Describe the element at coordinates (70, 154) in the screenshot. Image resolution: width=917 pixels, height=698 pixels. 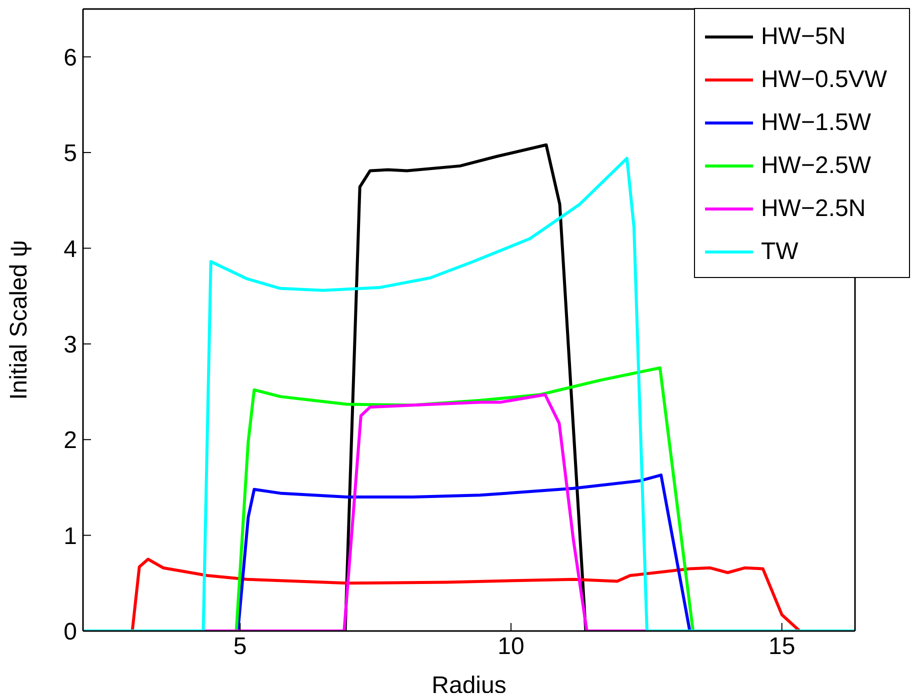
I see `y-tick-label: 5` at that location.